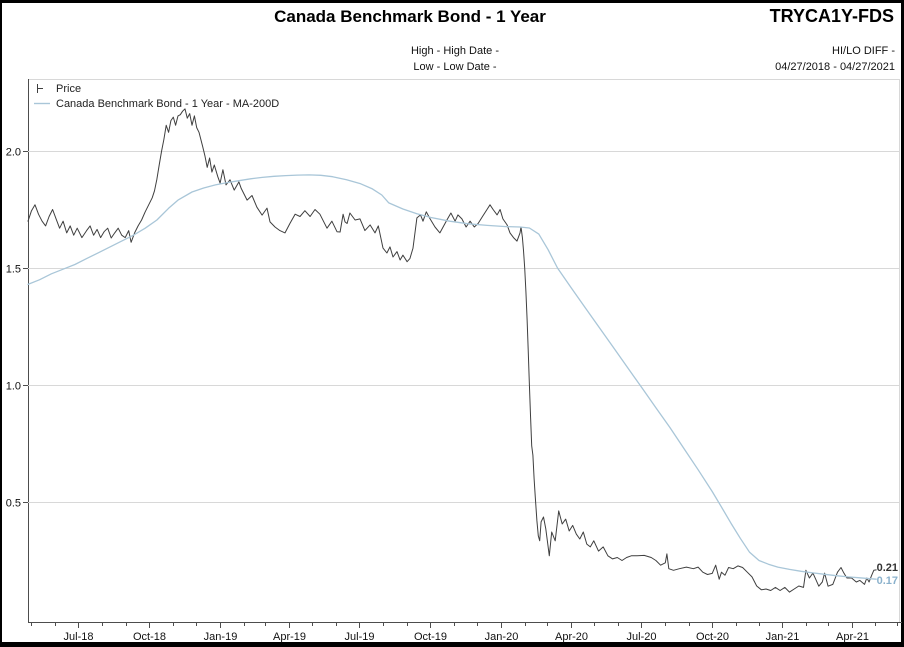 The height and width of the screenshot is (647, 904). I want to click on legend-label-ma: Canada Benchmark Bond - 1 Year - MA-200D, so click(168, 103).